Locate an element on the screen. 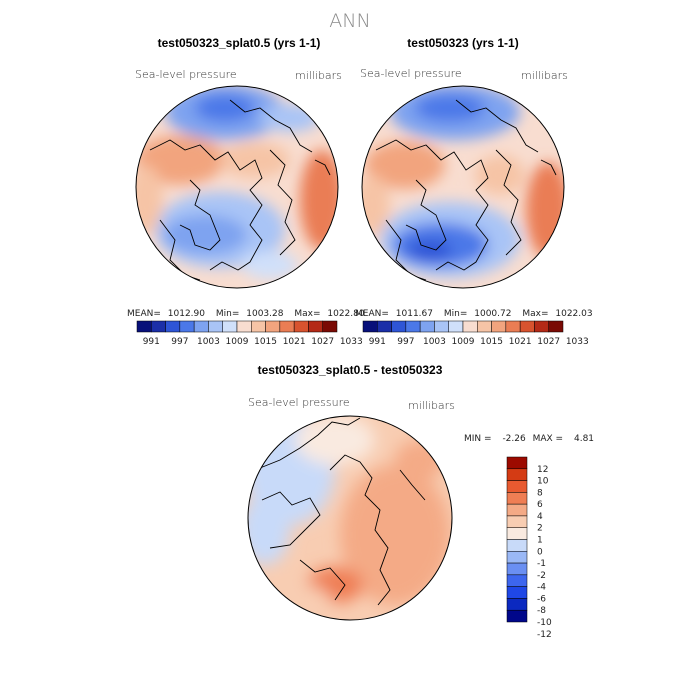  stat-min-value: -2.26 is located at coordinates (514, 439).